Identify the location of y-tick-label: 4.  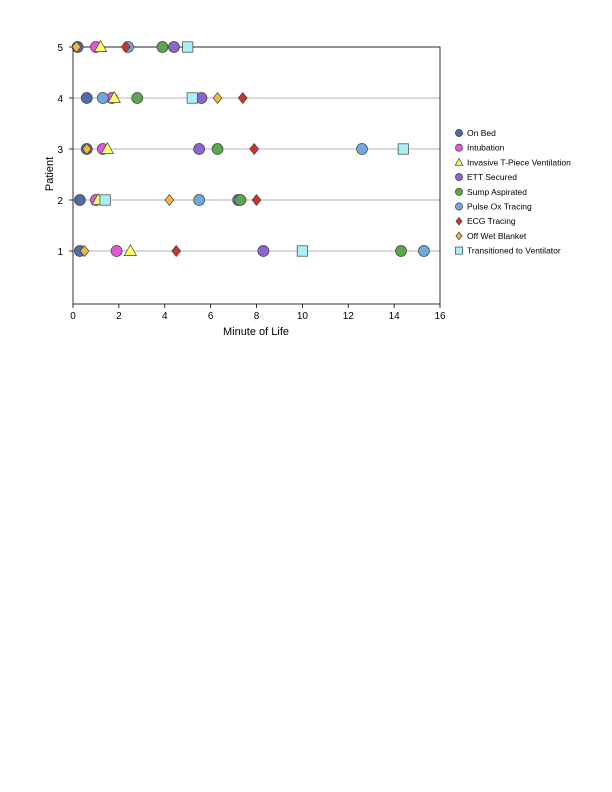
(60, 99).